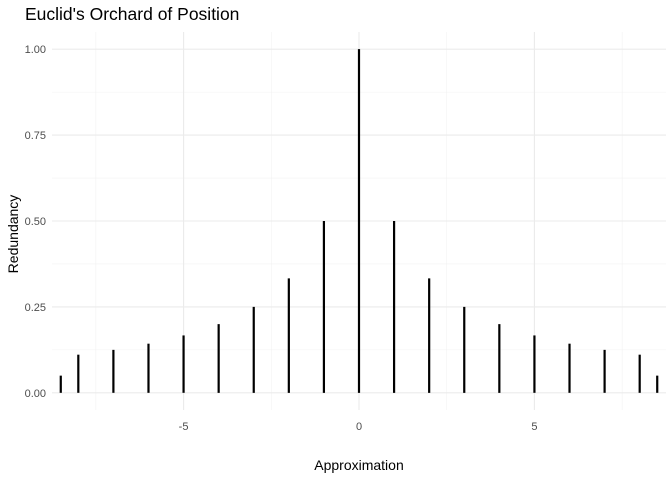 This screenshot has height=480, width=672. Describe the element at coordinates (359, 427) in the screenshot. I see `x-tick-label: 0` at that location.